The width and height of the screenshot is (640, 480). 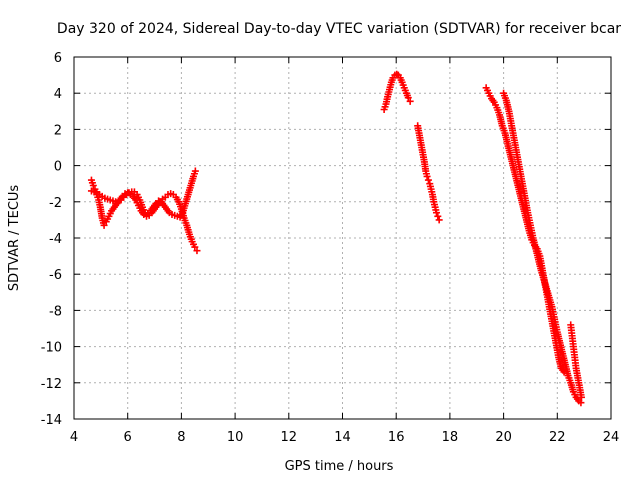 I want to click on x-tick-label: 20, so click(x=503, y=437).